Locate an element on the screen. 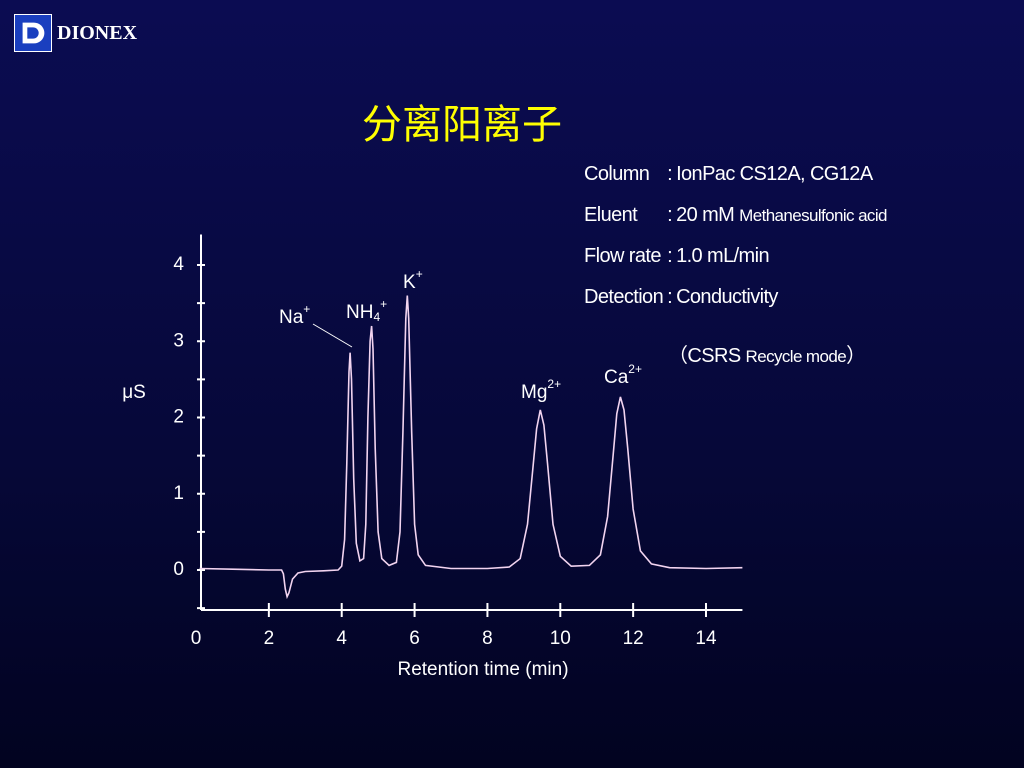 Image resolution: width=1024 pixels, height=768 pixels. peak-label-sub: 4 is located at coordinates (376, 317).